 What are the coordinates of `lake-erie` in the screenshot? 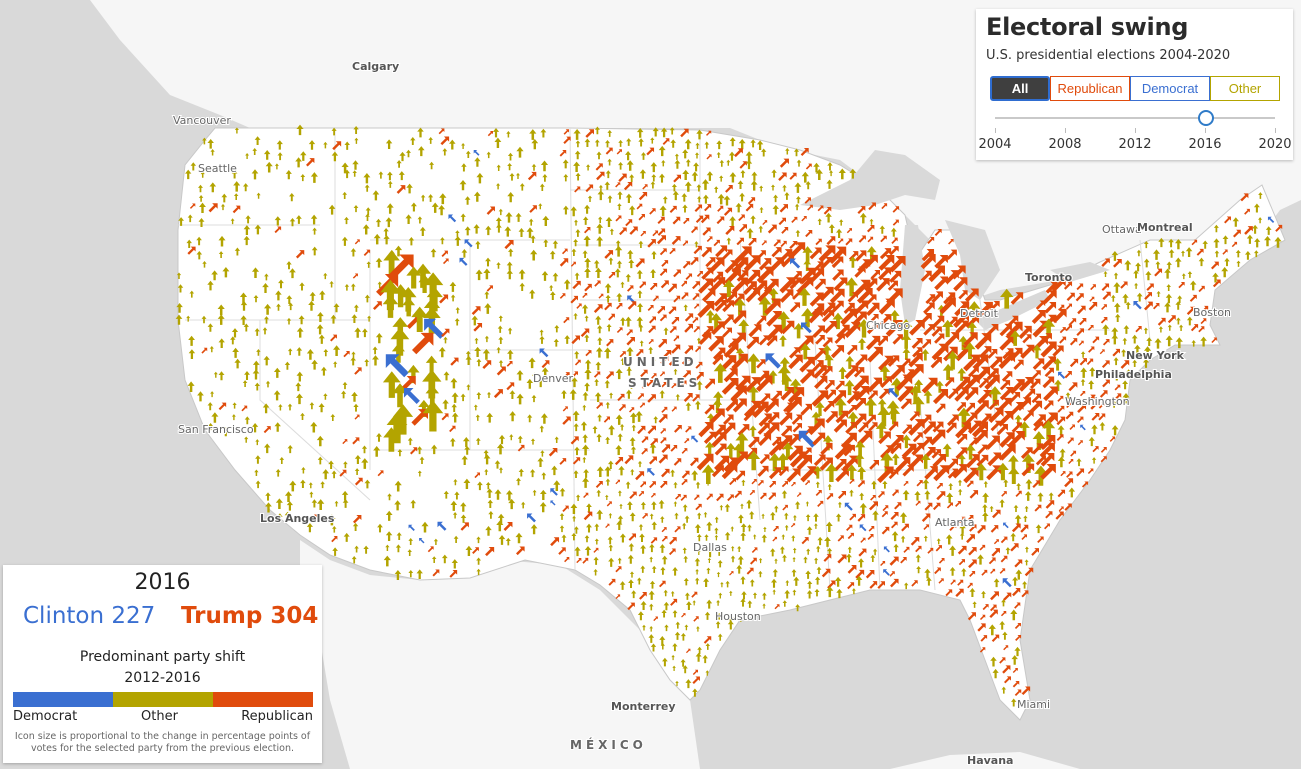 It's located at (1012, 310).